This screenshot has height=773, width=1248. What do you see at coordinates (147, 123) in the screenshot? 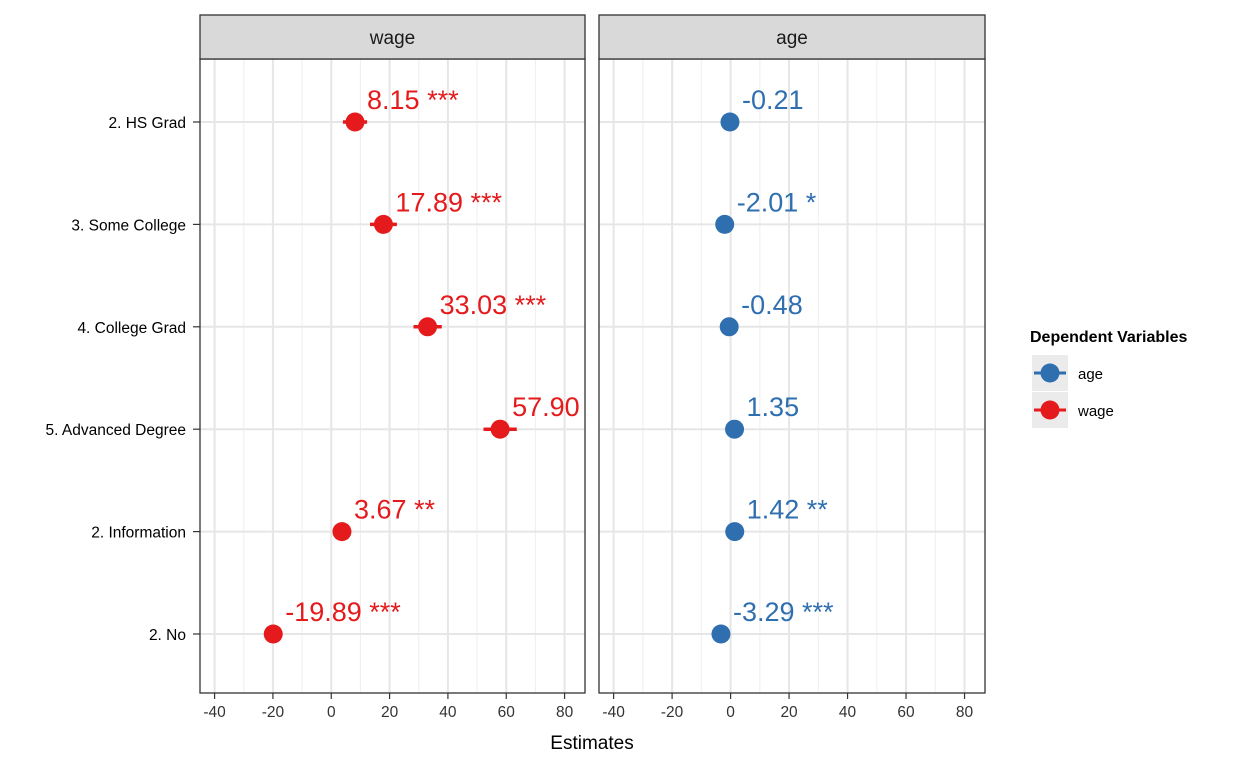
I see `y-tick-label: 2. HS Grad` at bounding box center [147, 123].